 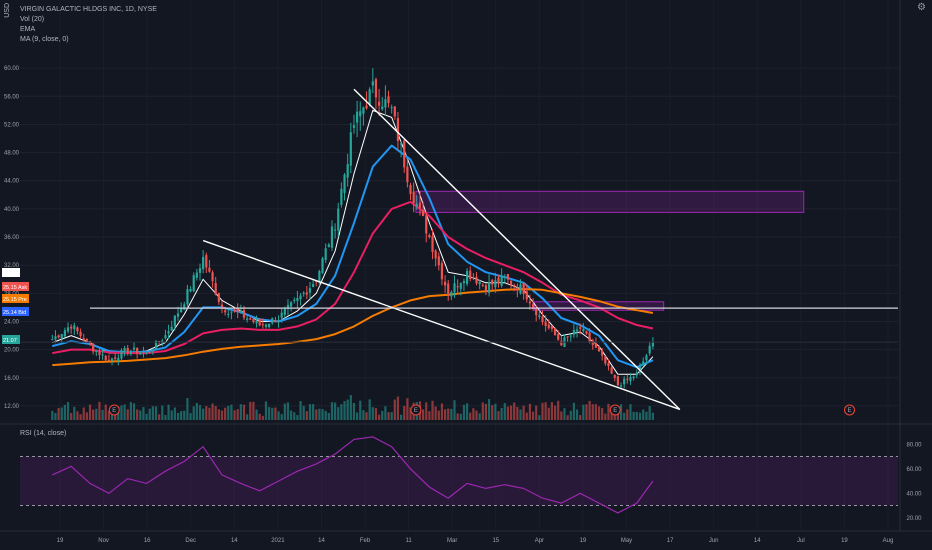 What do you see at coordinates (88, 9) in the screenshot?
I see `symbol-line: VIRGIN GALACTIC HLDGS INC, 1D, NYSE` at bounding box center [88, 9].